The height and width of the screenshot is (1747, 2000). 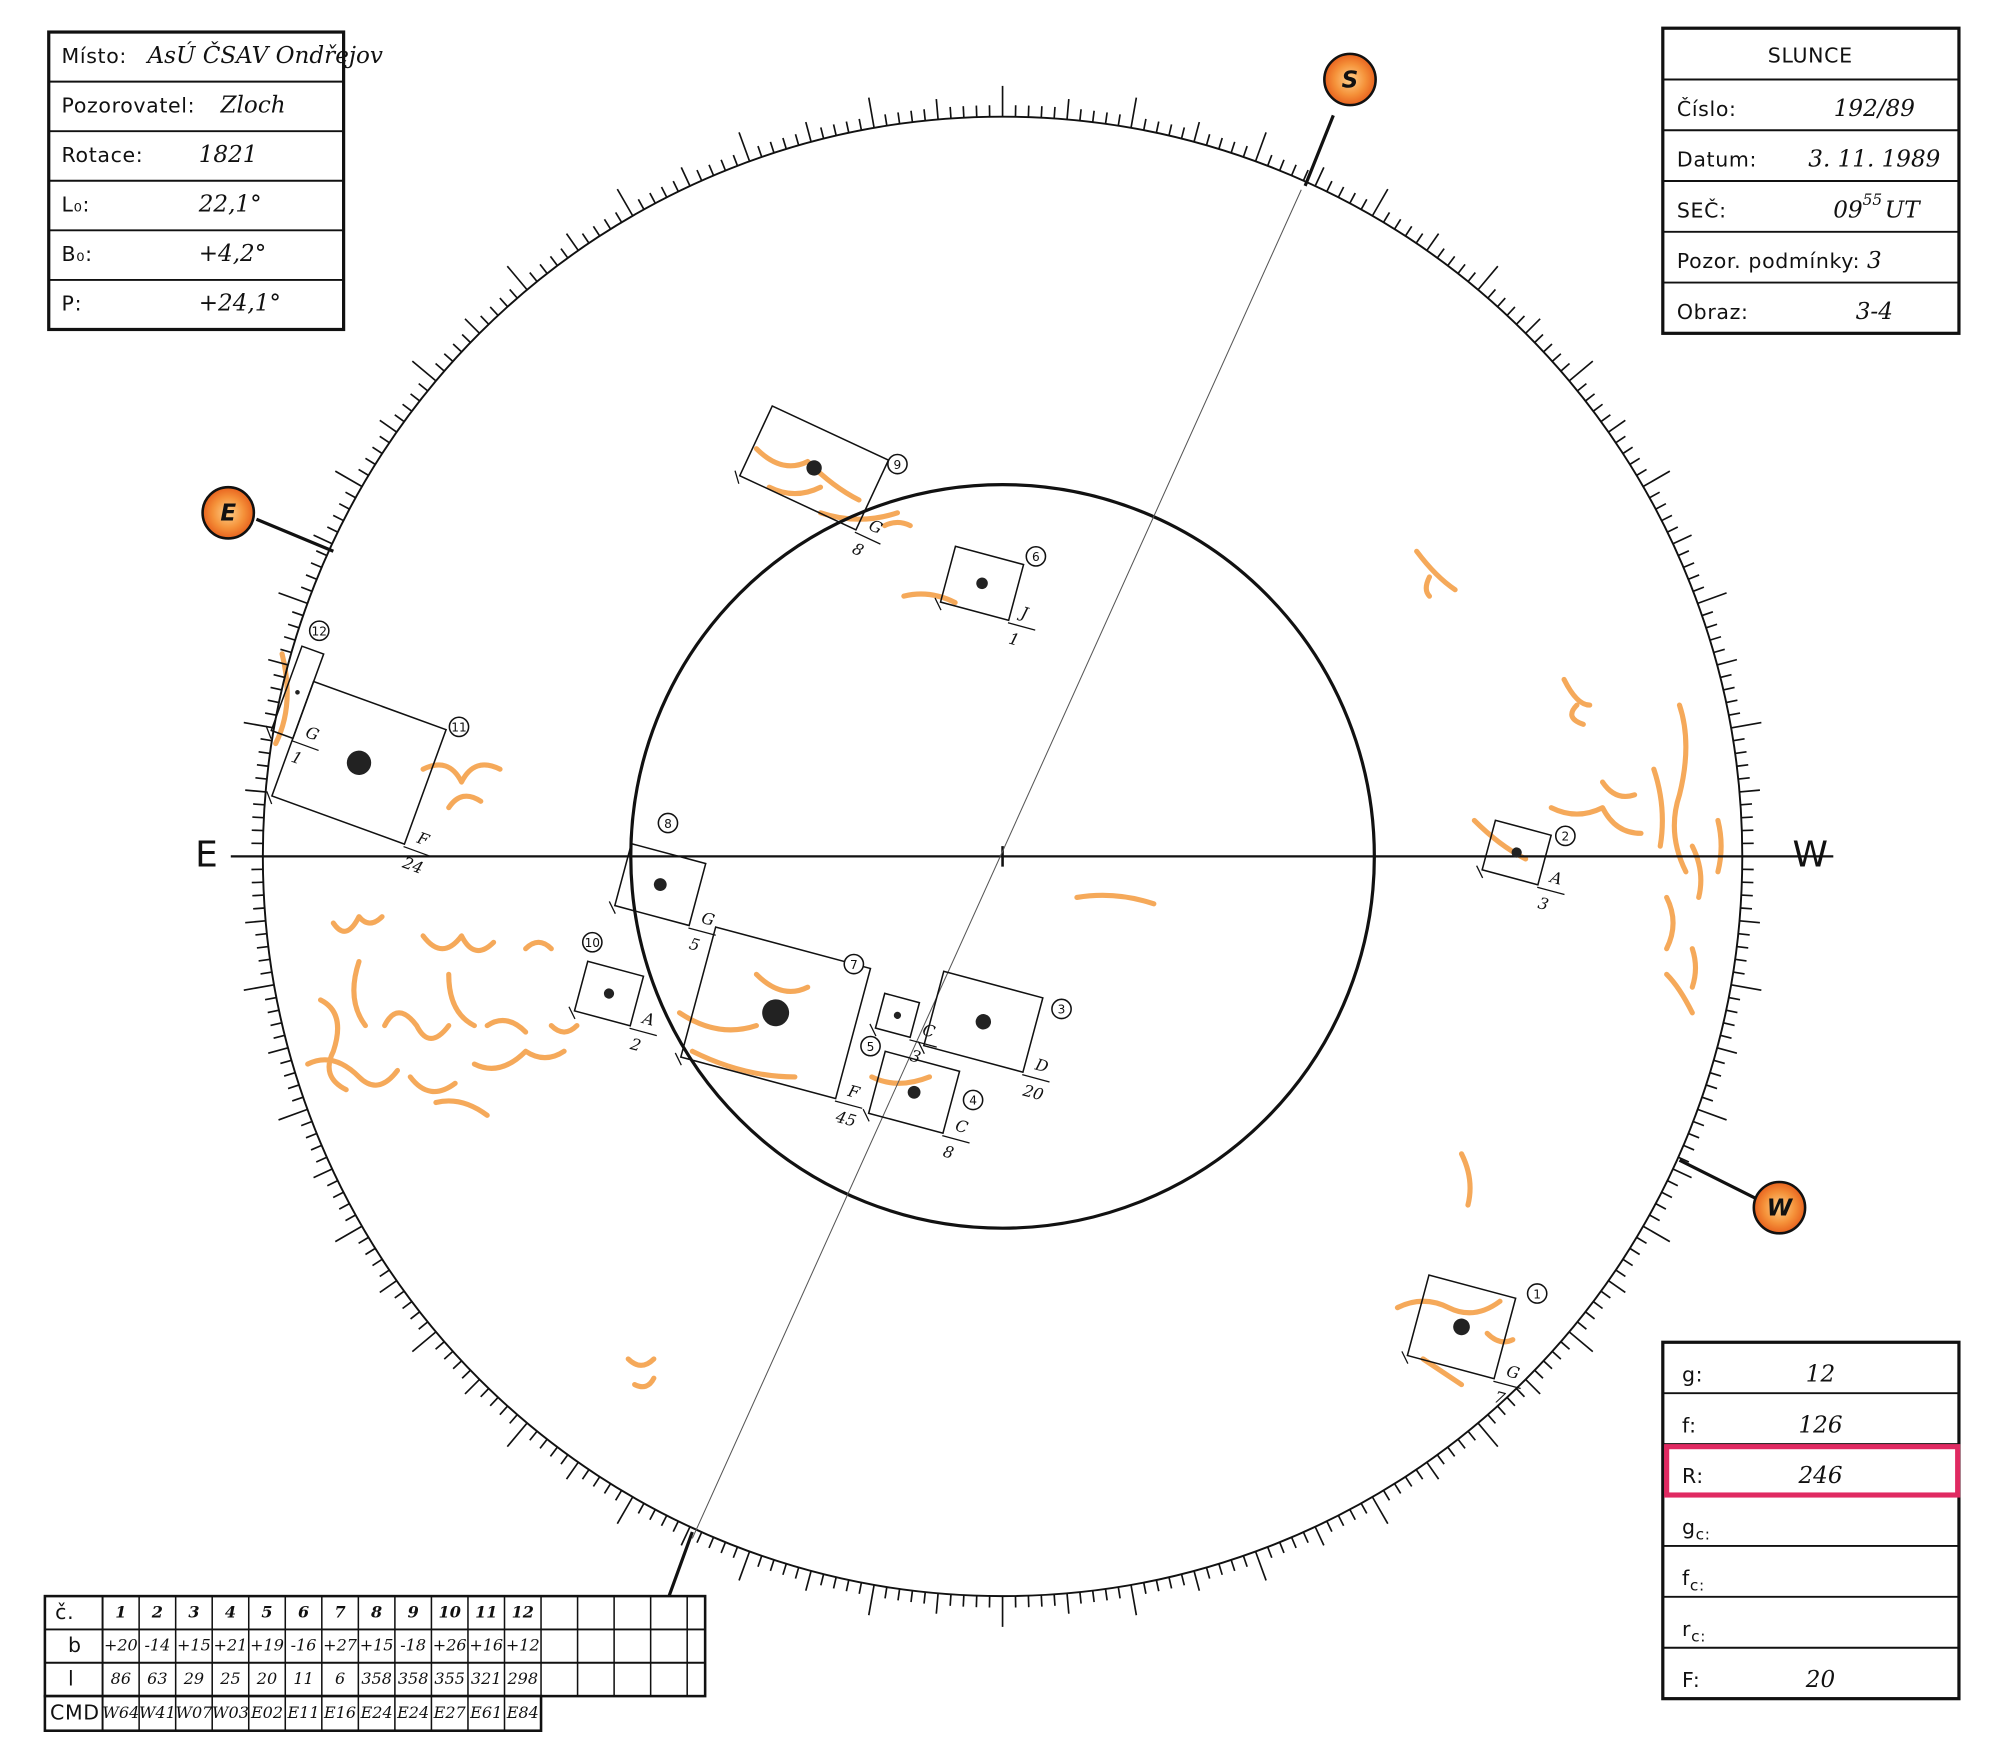 I want to click on field-value: 126, so click(x=1820, y=1425).